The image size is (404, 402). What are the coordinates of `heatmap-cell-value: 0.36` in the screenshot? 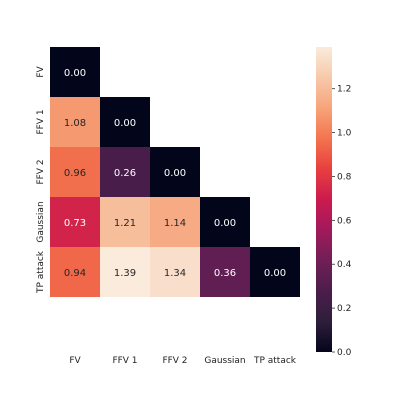 It's located at (225, 273).